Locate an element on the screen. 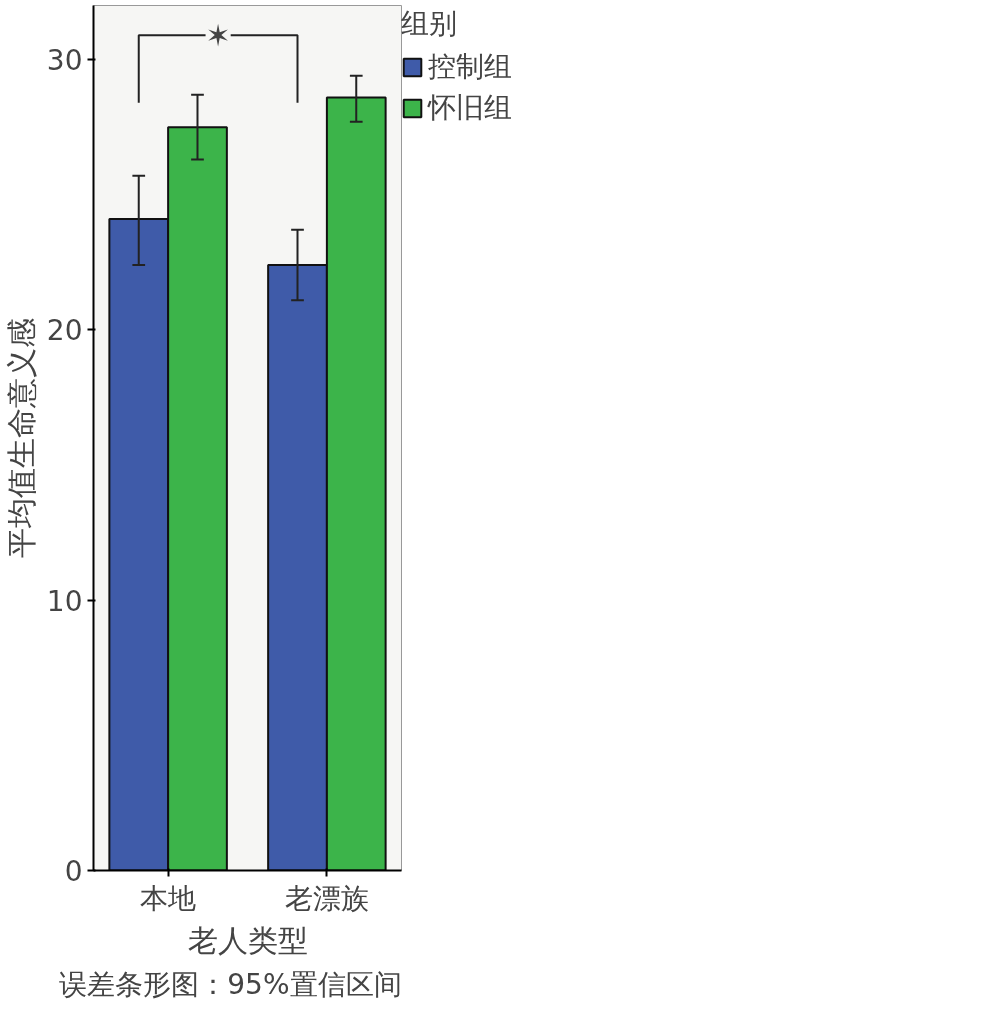 The width and height of the screenshot is (994, 1028). legend-label: 怀旧组 is located at coordinates (470, 108).